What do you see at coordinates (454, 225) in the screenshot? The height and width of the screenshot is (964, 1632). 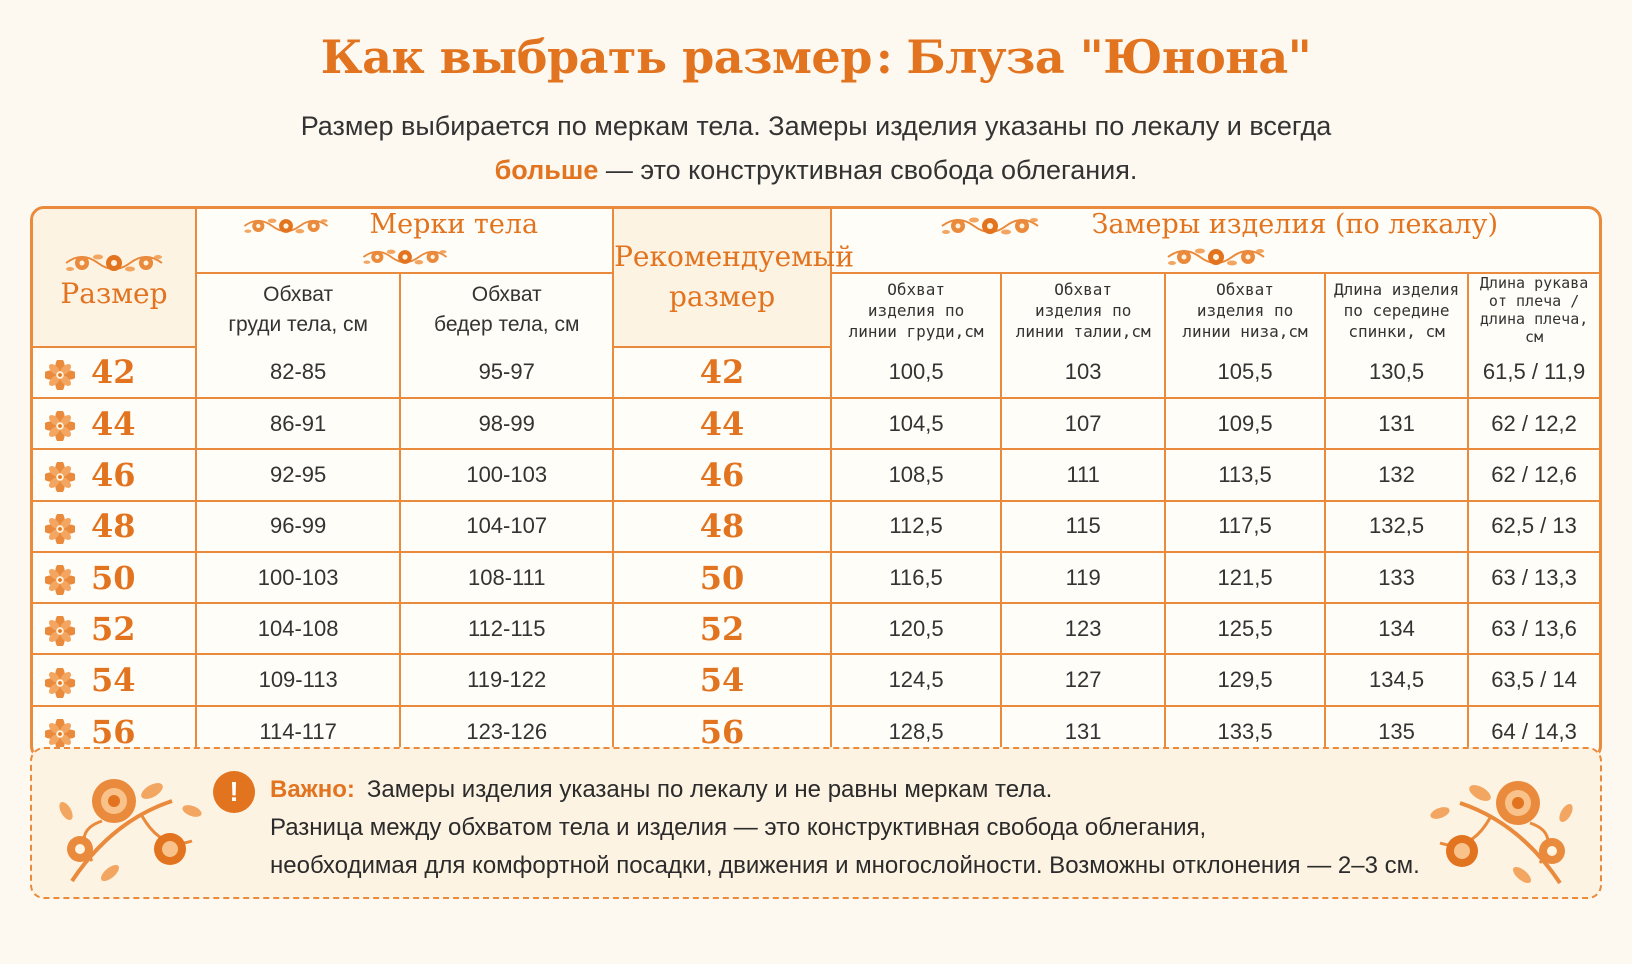 I see `header-body-label: Мерки тела` at bounding box center [454, 225].